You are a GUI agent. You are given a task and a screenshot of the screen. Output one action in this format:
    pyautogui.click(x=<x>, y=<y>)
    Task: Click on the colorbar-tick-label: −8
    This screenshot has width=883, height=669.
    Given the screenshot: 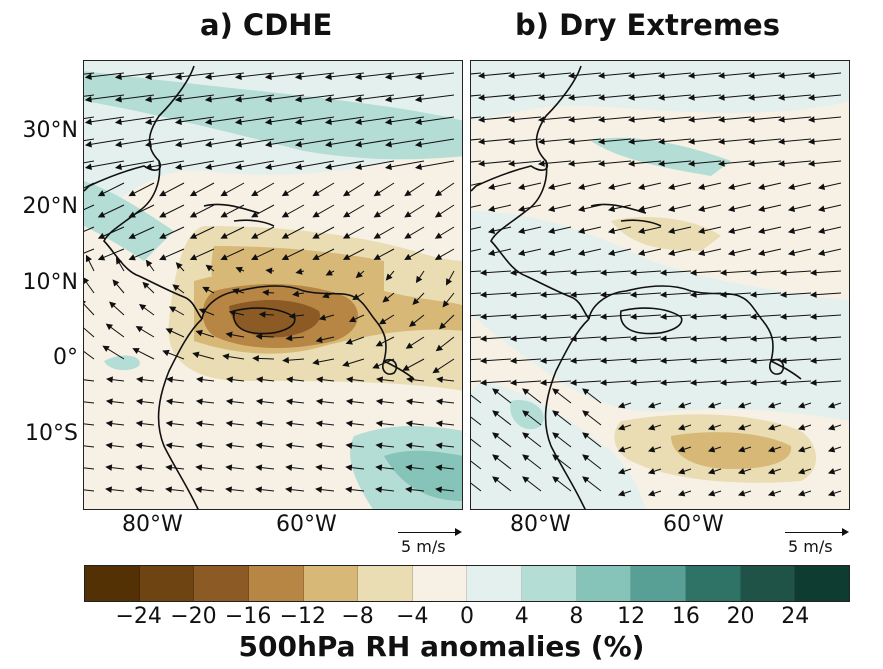 What is the action you would take?
    pyautogui.click(x=357, y=616)
    